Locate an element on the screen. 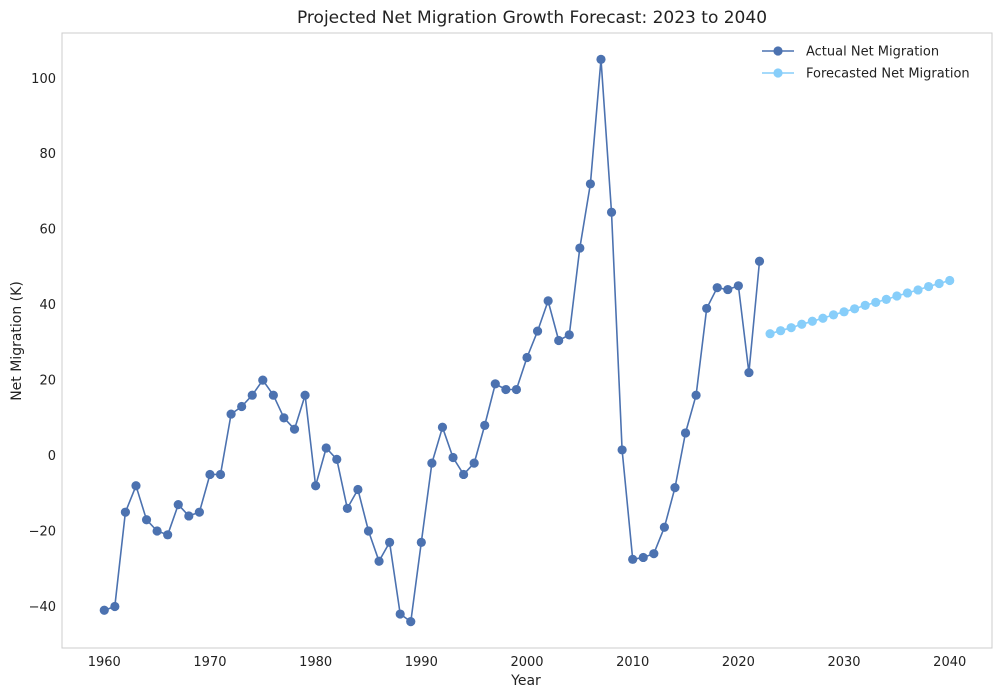 The height and width of the screenshot is (697, 1001). y-tick-label: 20 is located at coordinates (47, 381).